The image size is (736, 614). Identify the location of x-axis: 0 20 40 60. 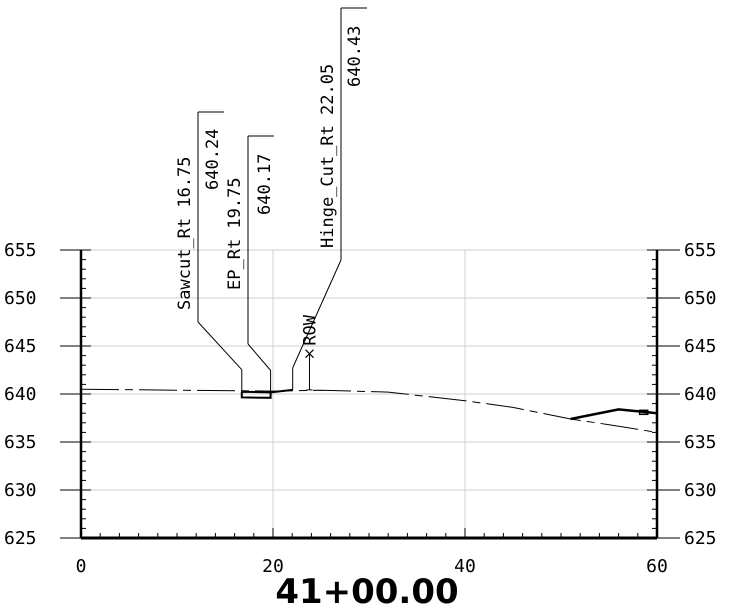
(372, 566).